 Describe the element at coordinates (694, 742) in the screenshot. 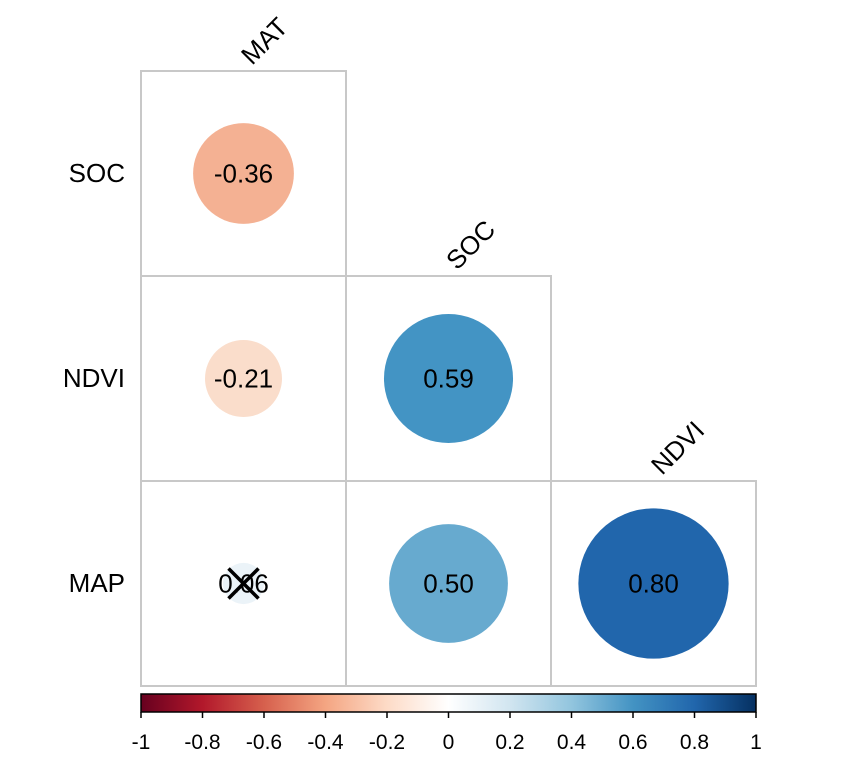

I see `colorbar-tick-label: 0.8` at that location.